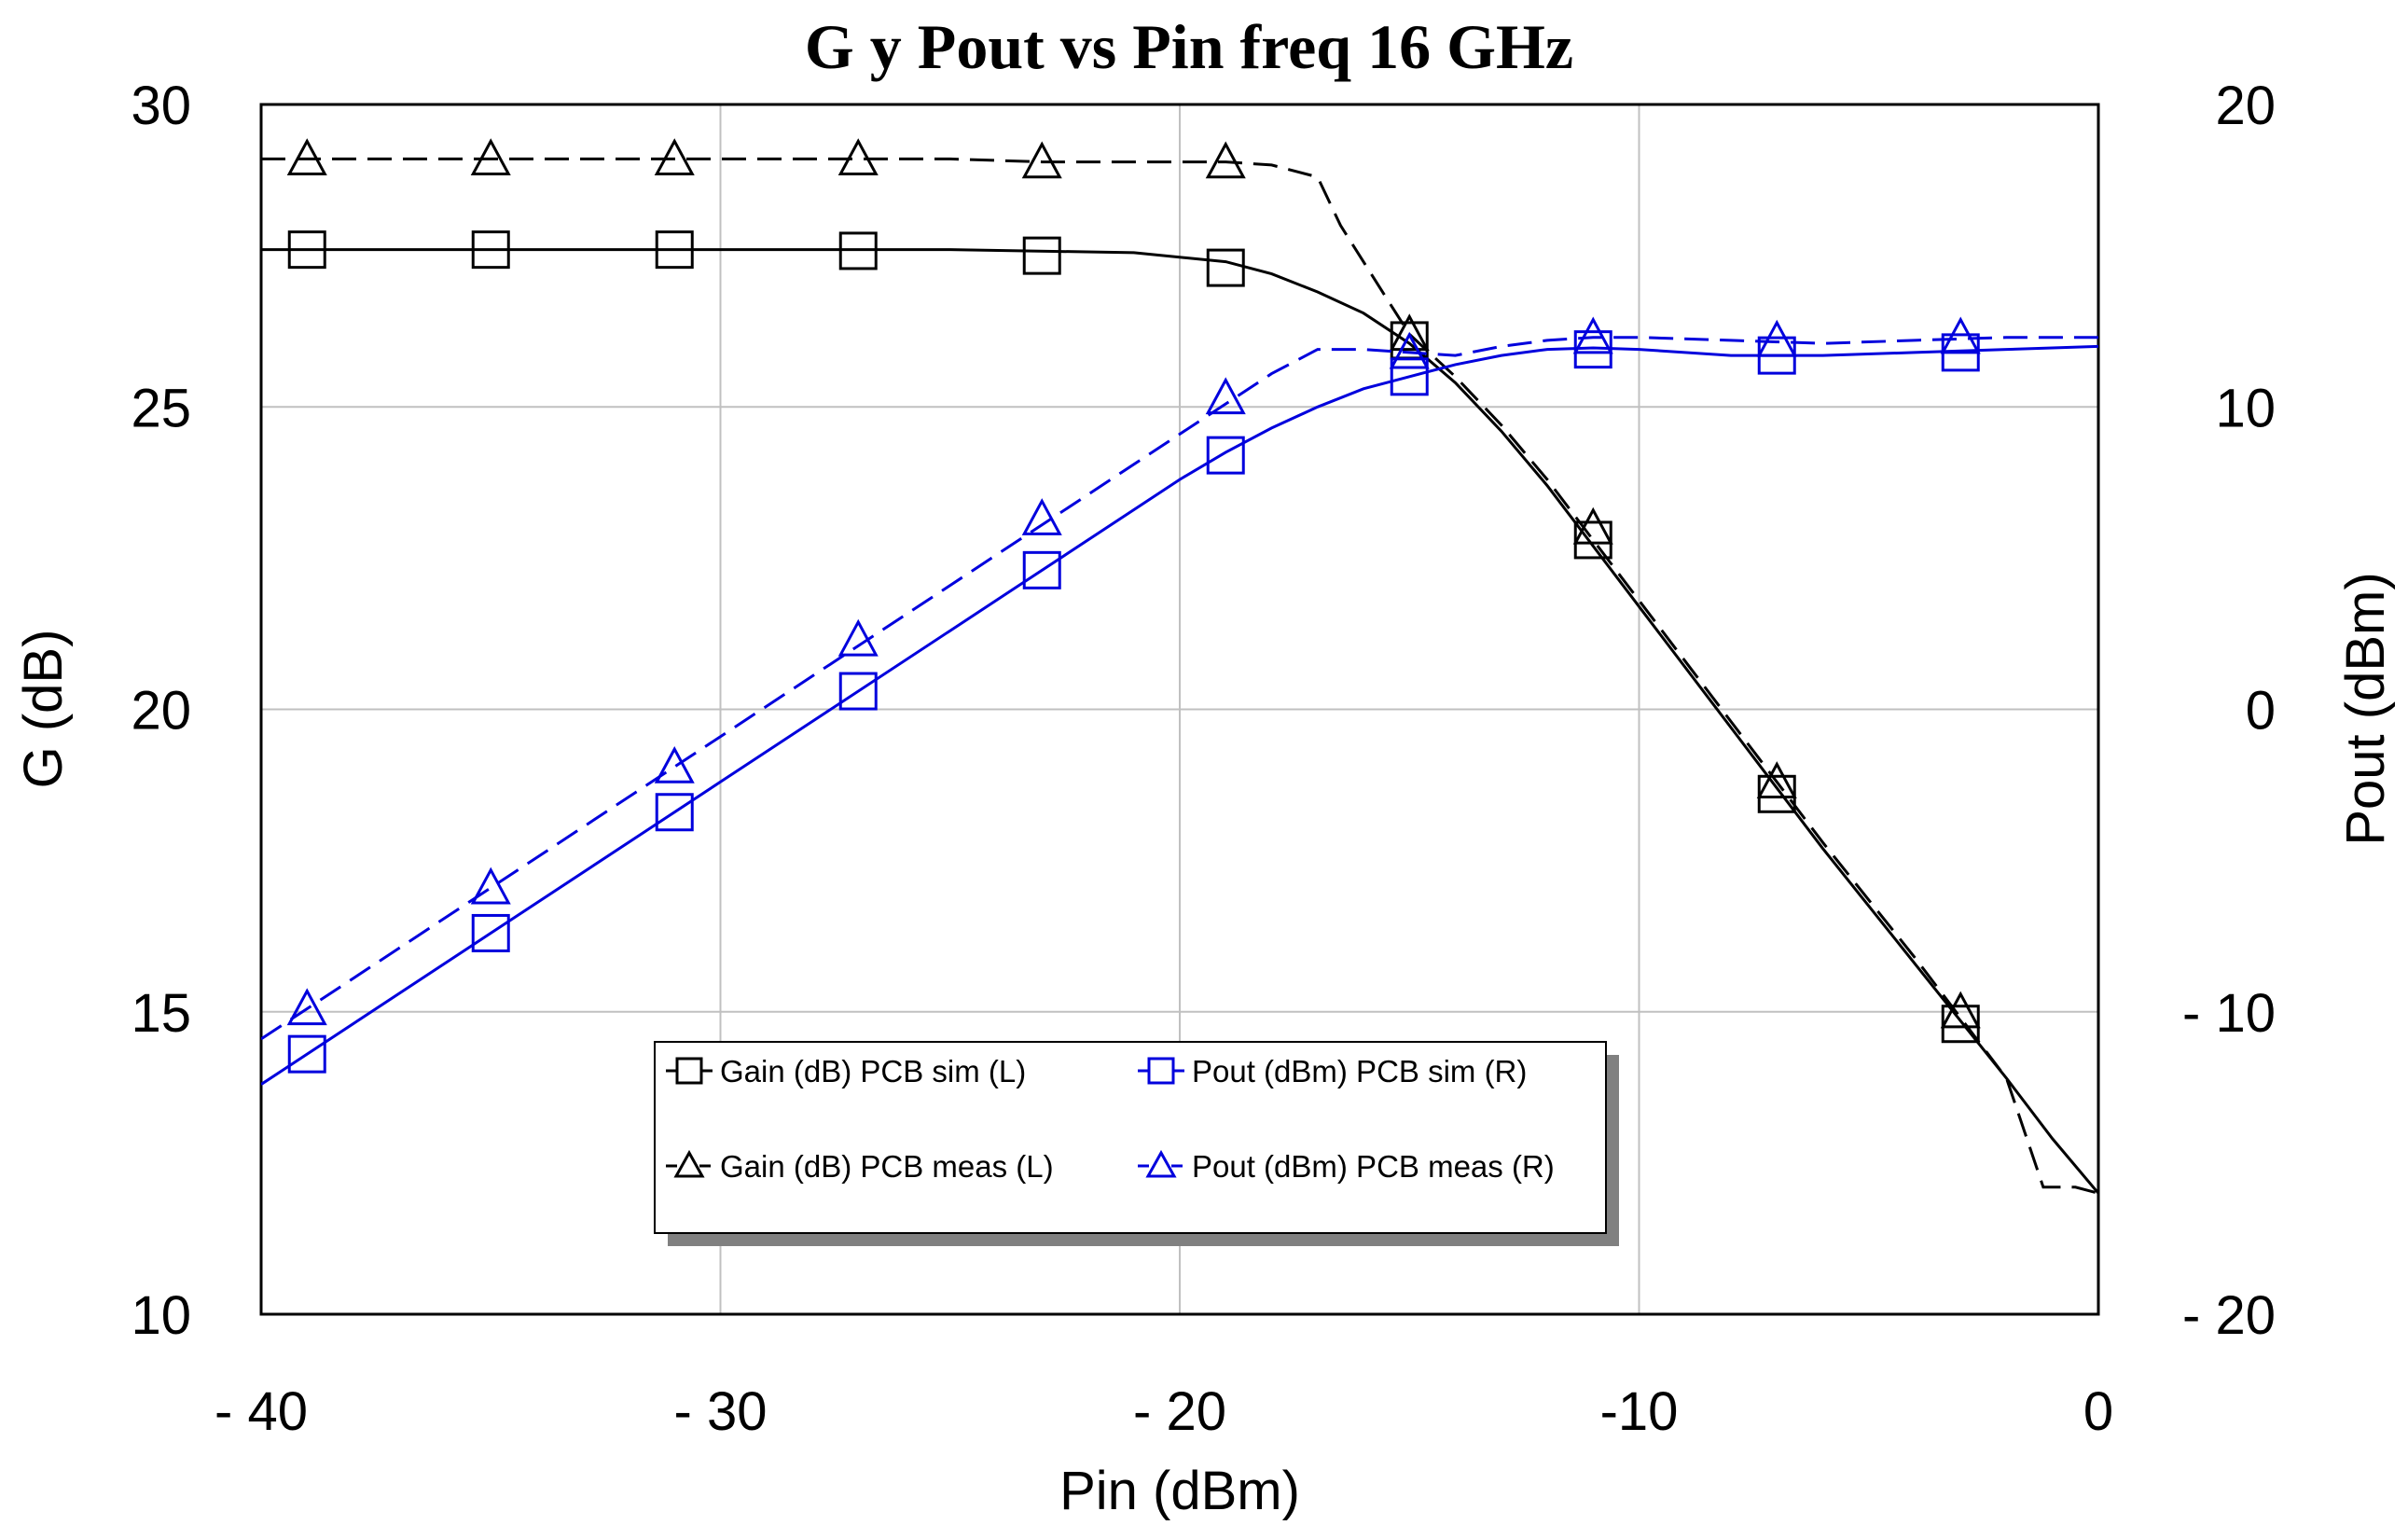 The width and height of the screenshot is (2408, 1539). Describe the element at coordinates (1189, 46) in the screenshot. I see `chart-title: G y Pout vs Pin freq 16 GHz` at that location.